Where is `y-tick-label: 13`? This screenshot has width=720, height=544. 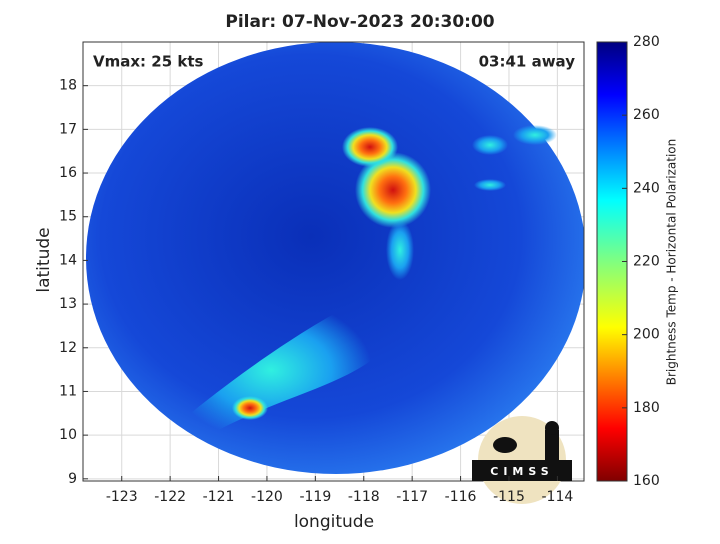
y-tick-label: 13 is located at coordinates (68, 304).